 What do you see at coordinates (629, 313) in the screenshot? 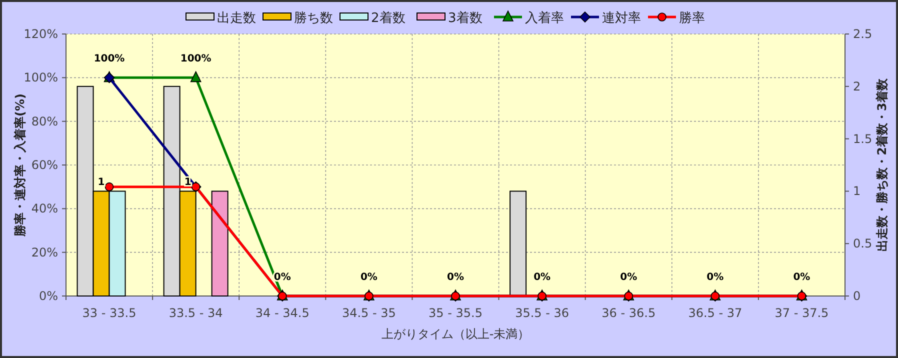
I see `x-tick-label: 36 - 36.5` at bounding box center [629, 313].